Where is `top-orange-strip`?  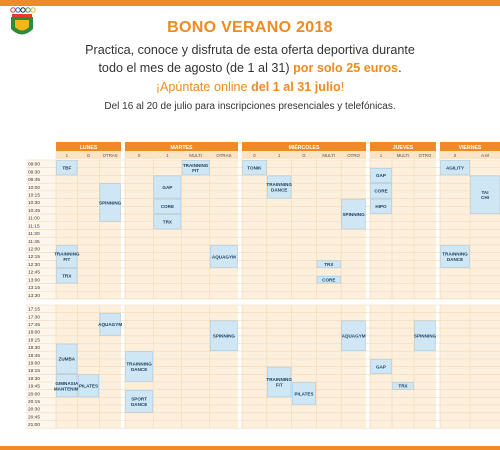
top-orange-strip is located at coordinates (250, 3).